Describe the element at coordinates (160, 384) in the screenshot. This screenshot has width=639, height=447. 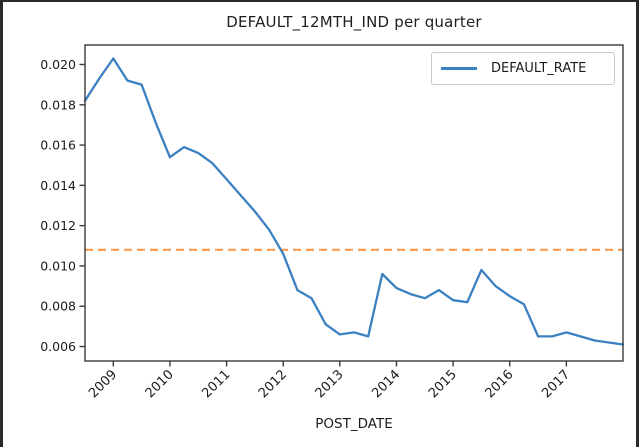
I see `x-tick-label: 2010` at that location.